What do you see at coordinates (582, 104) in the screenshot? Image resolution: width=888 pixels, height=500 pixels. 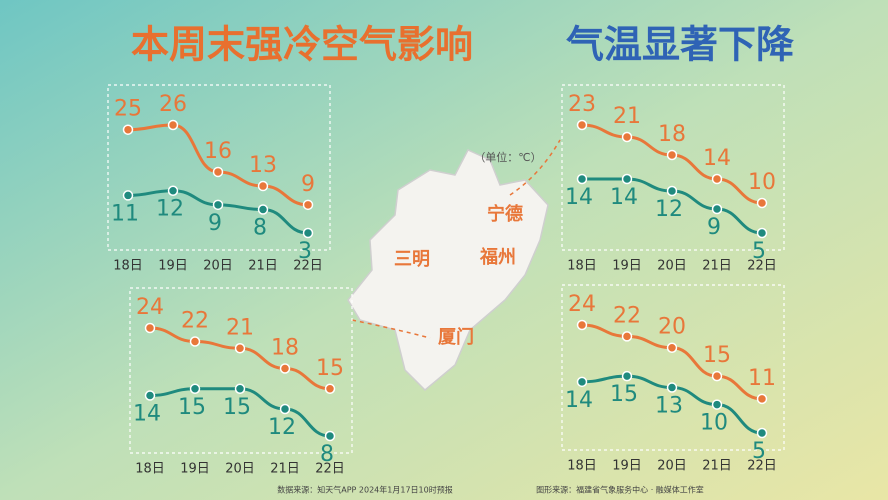 I see `value-label: 23` at bounding box center [582, 104].